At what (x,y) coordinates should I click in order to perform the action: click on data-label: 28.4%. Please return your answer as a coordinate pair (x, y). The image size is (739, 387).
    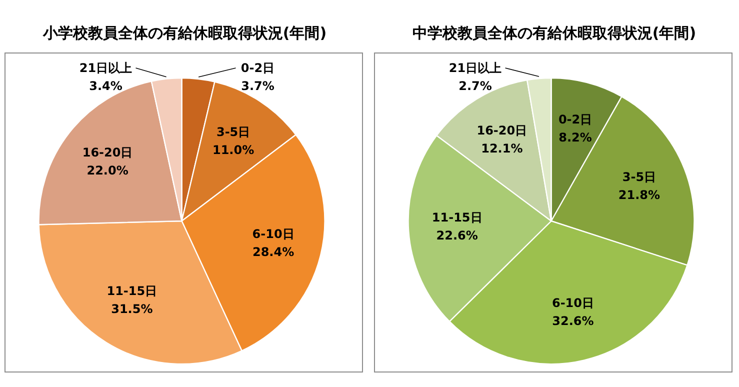
    Looking at the image, I should click on (273, 251).